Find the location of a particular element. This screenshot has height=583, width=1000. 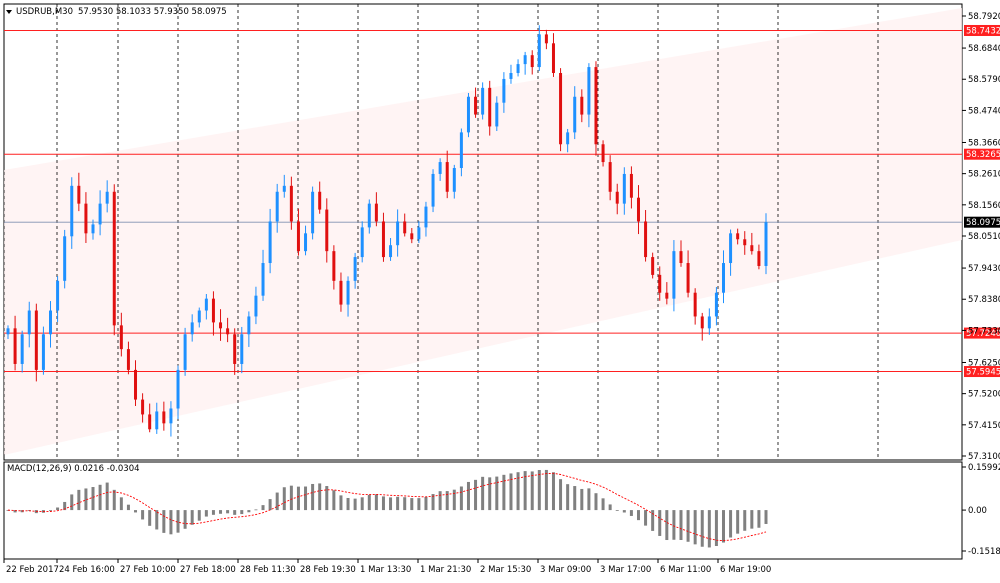

x-tick-label: 27 Feb 18:00 is located at coordinates (208, 570).